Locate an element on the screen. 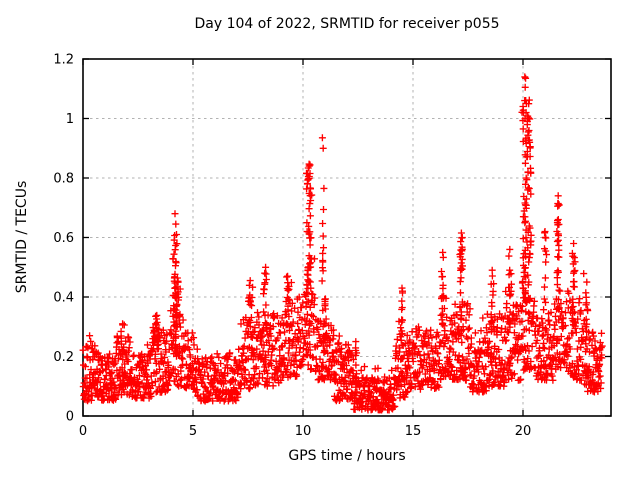 This screenshot has width=640, height=480. y-tick-label: 0.8 is located at coordinates (63, 179).